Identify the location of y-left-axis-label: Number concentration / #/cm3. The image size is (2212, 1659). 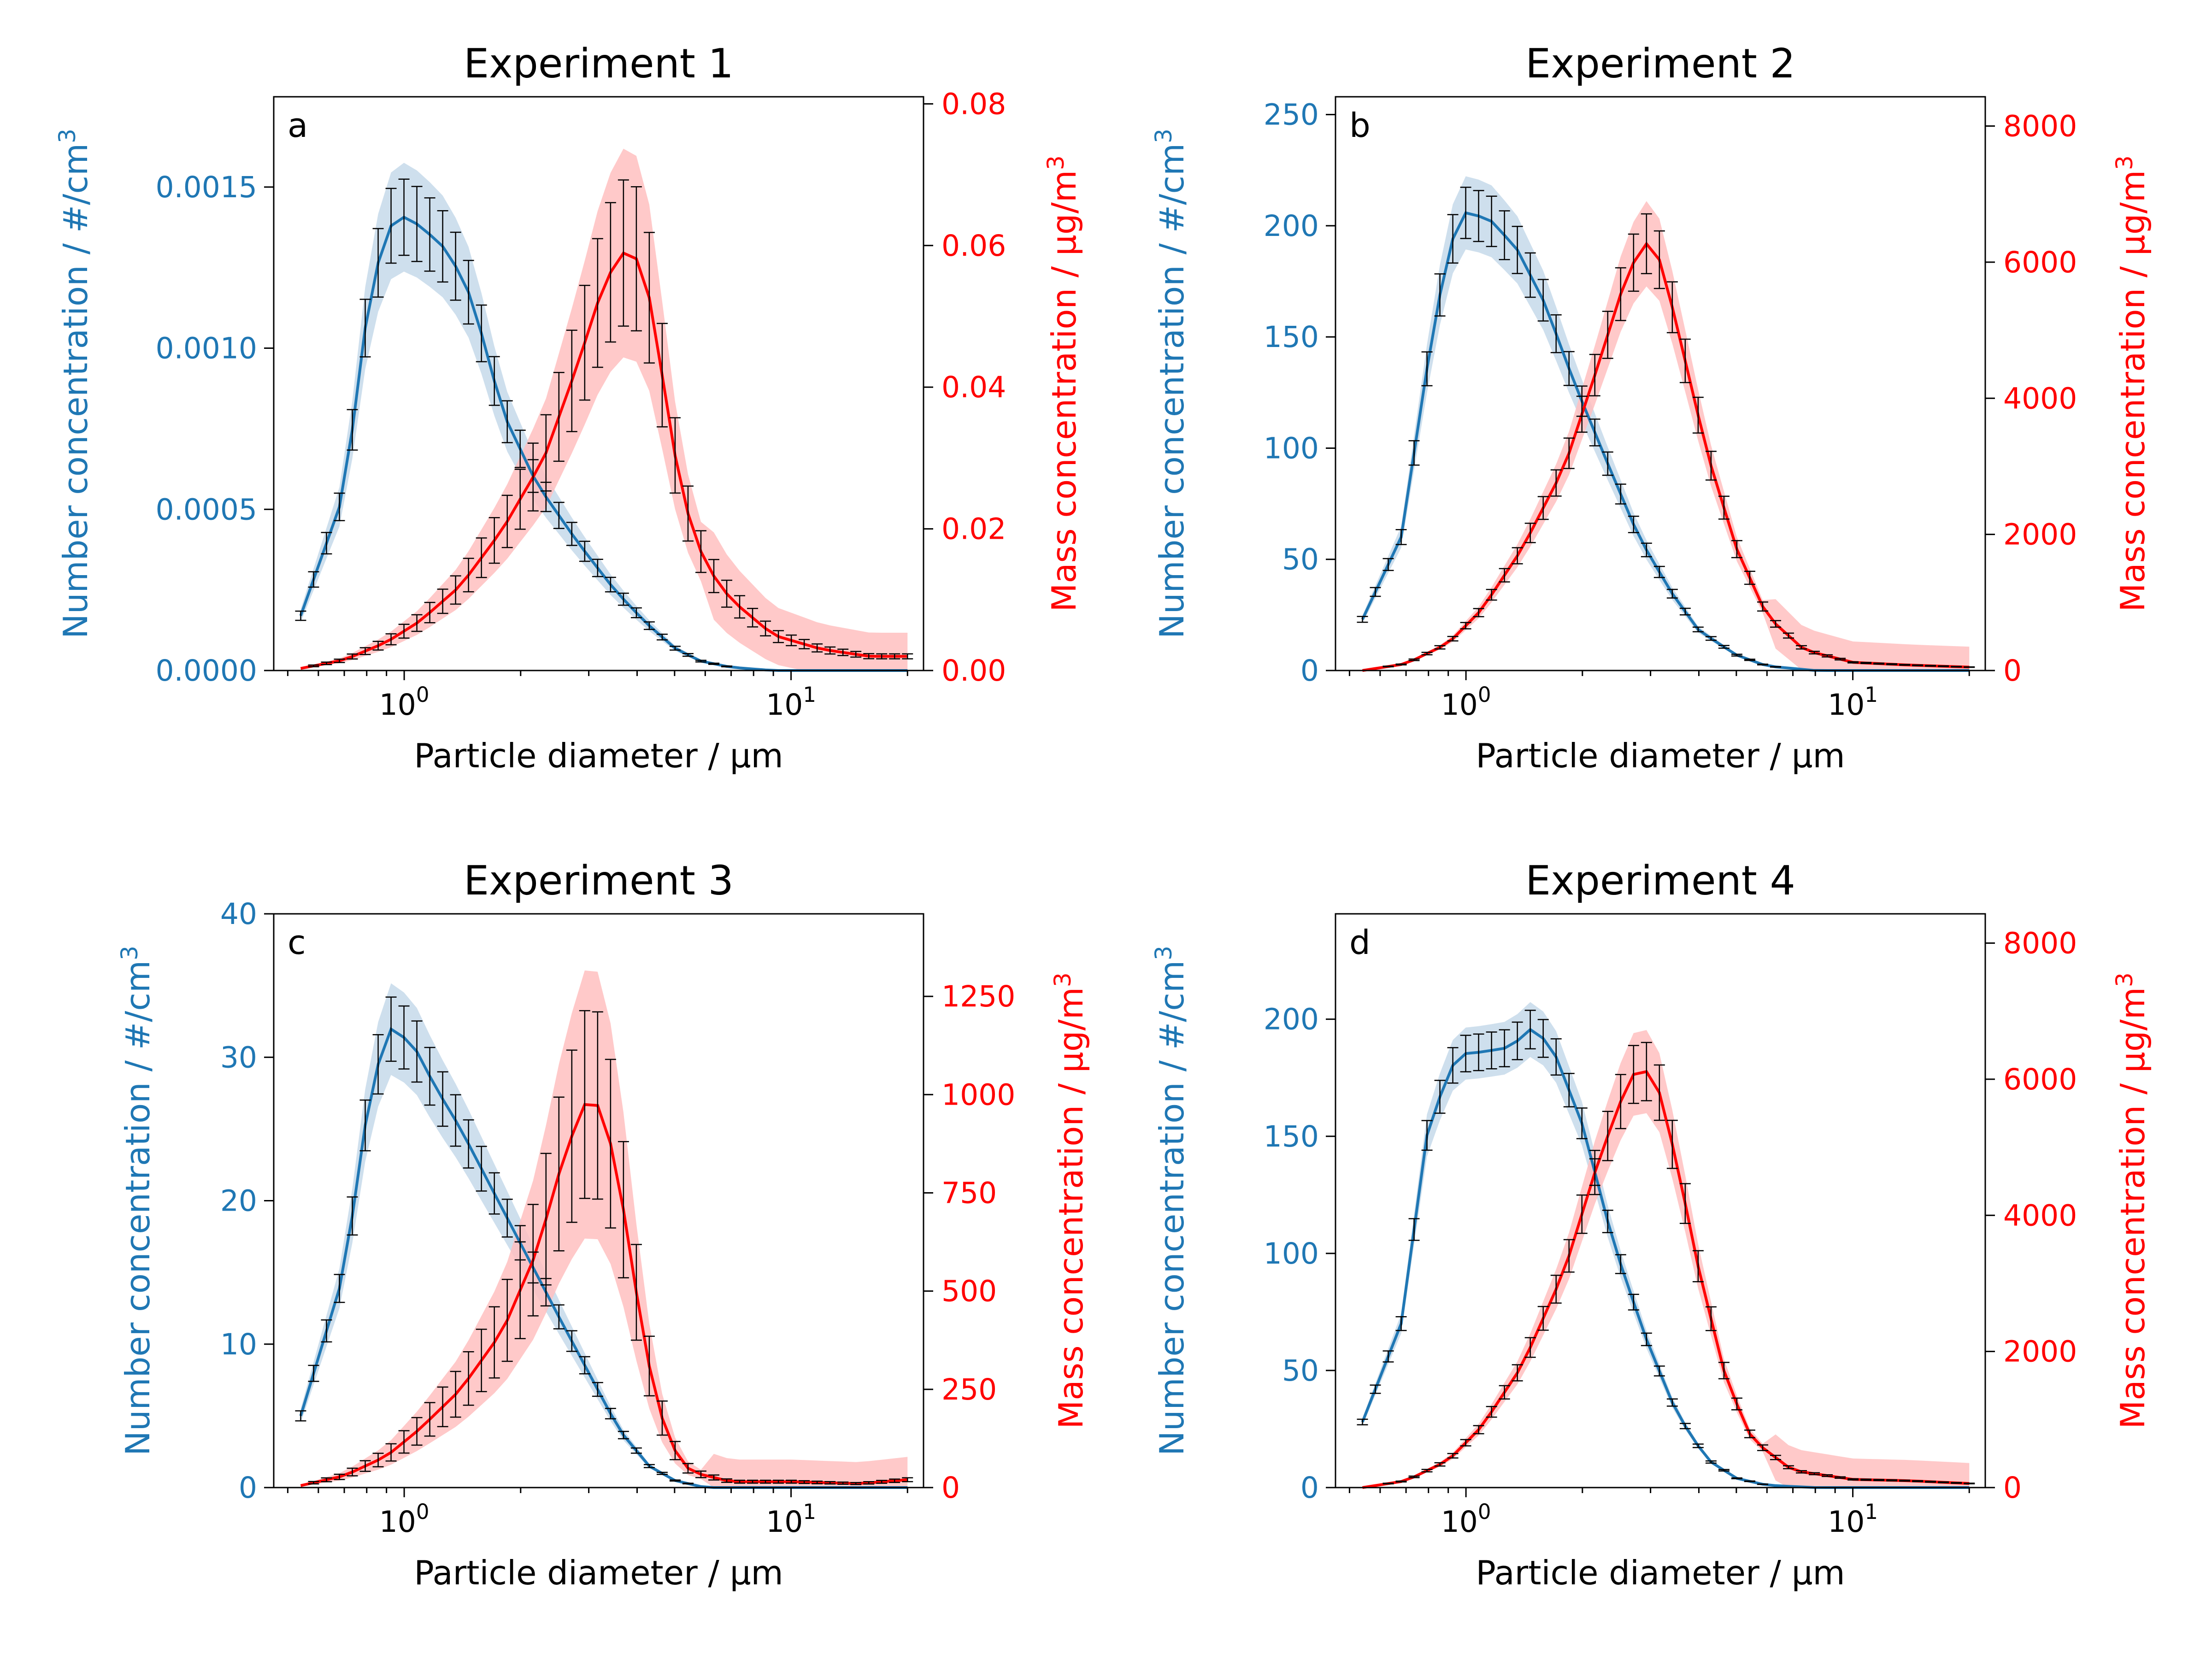
(74, 384).